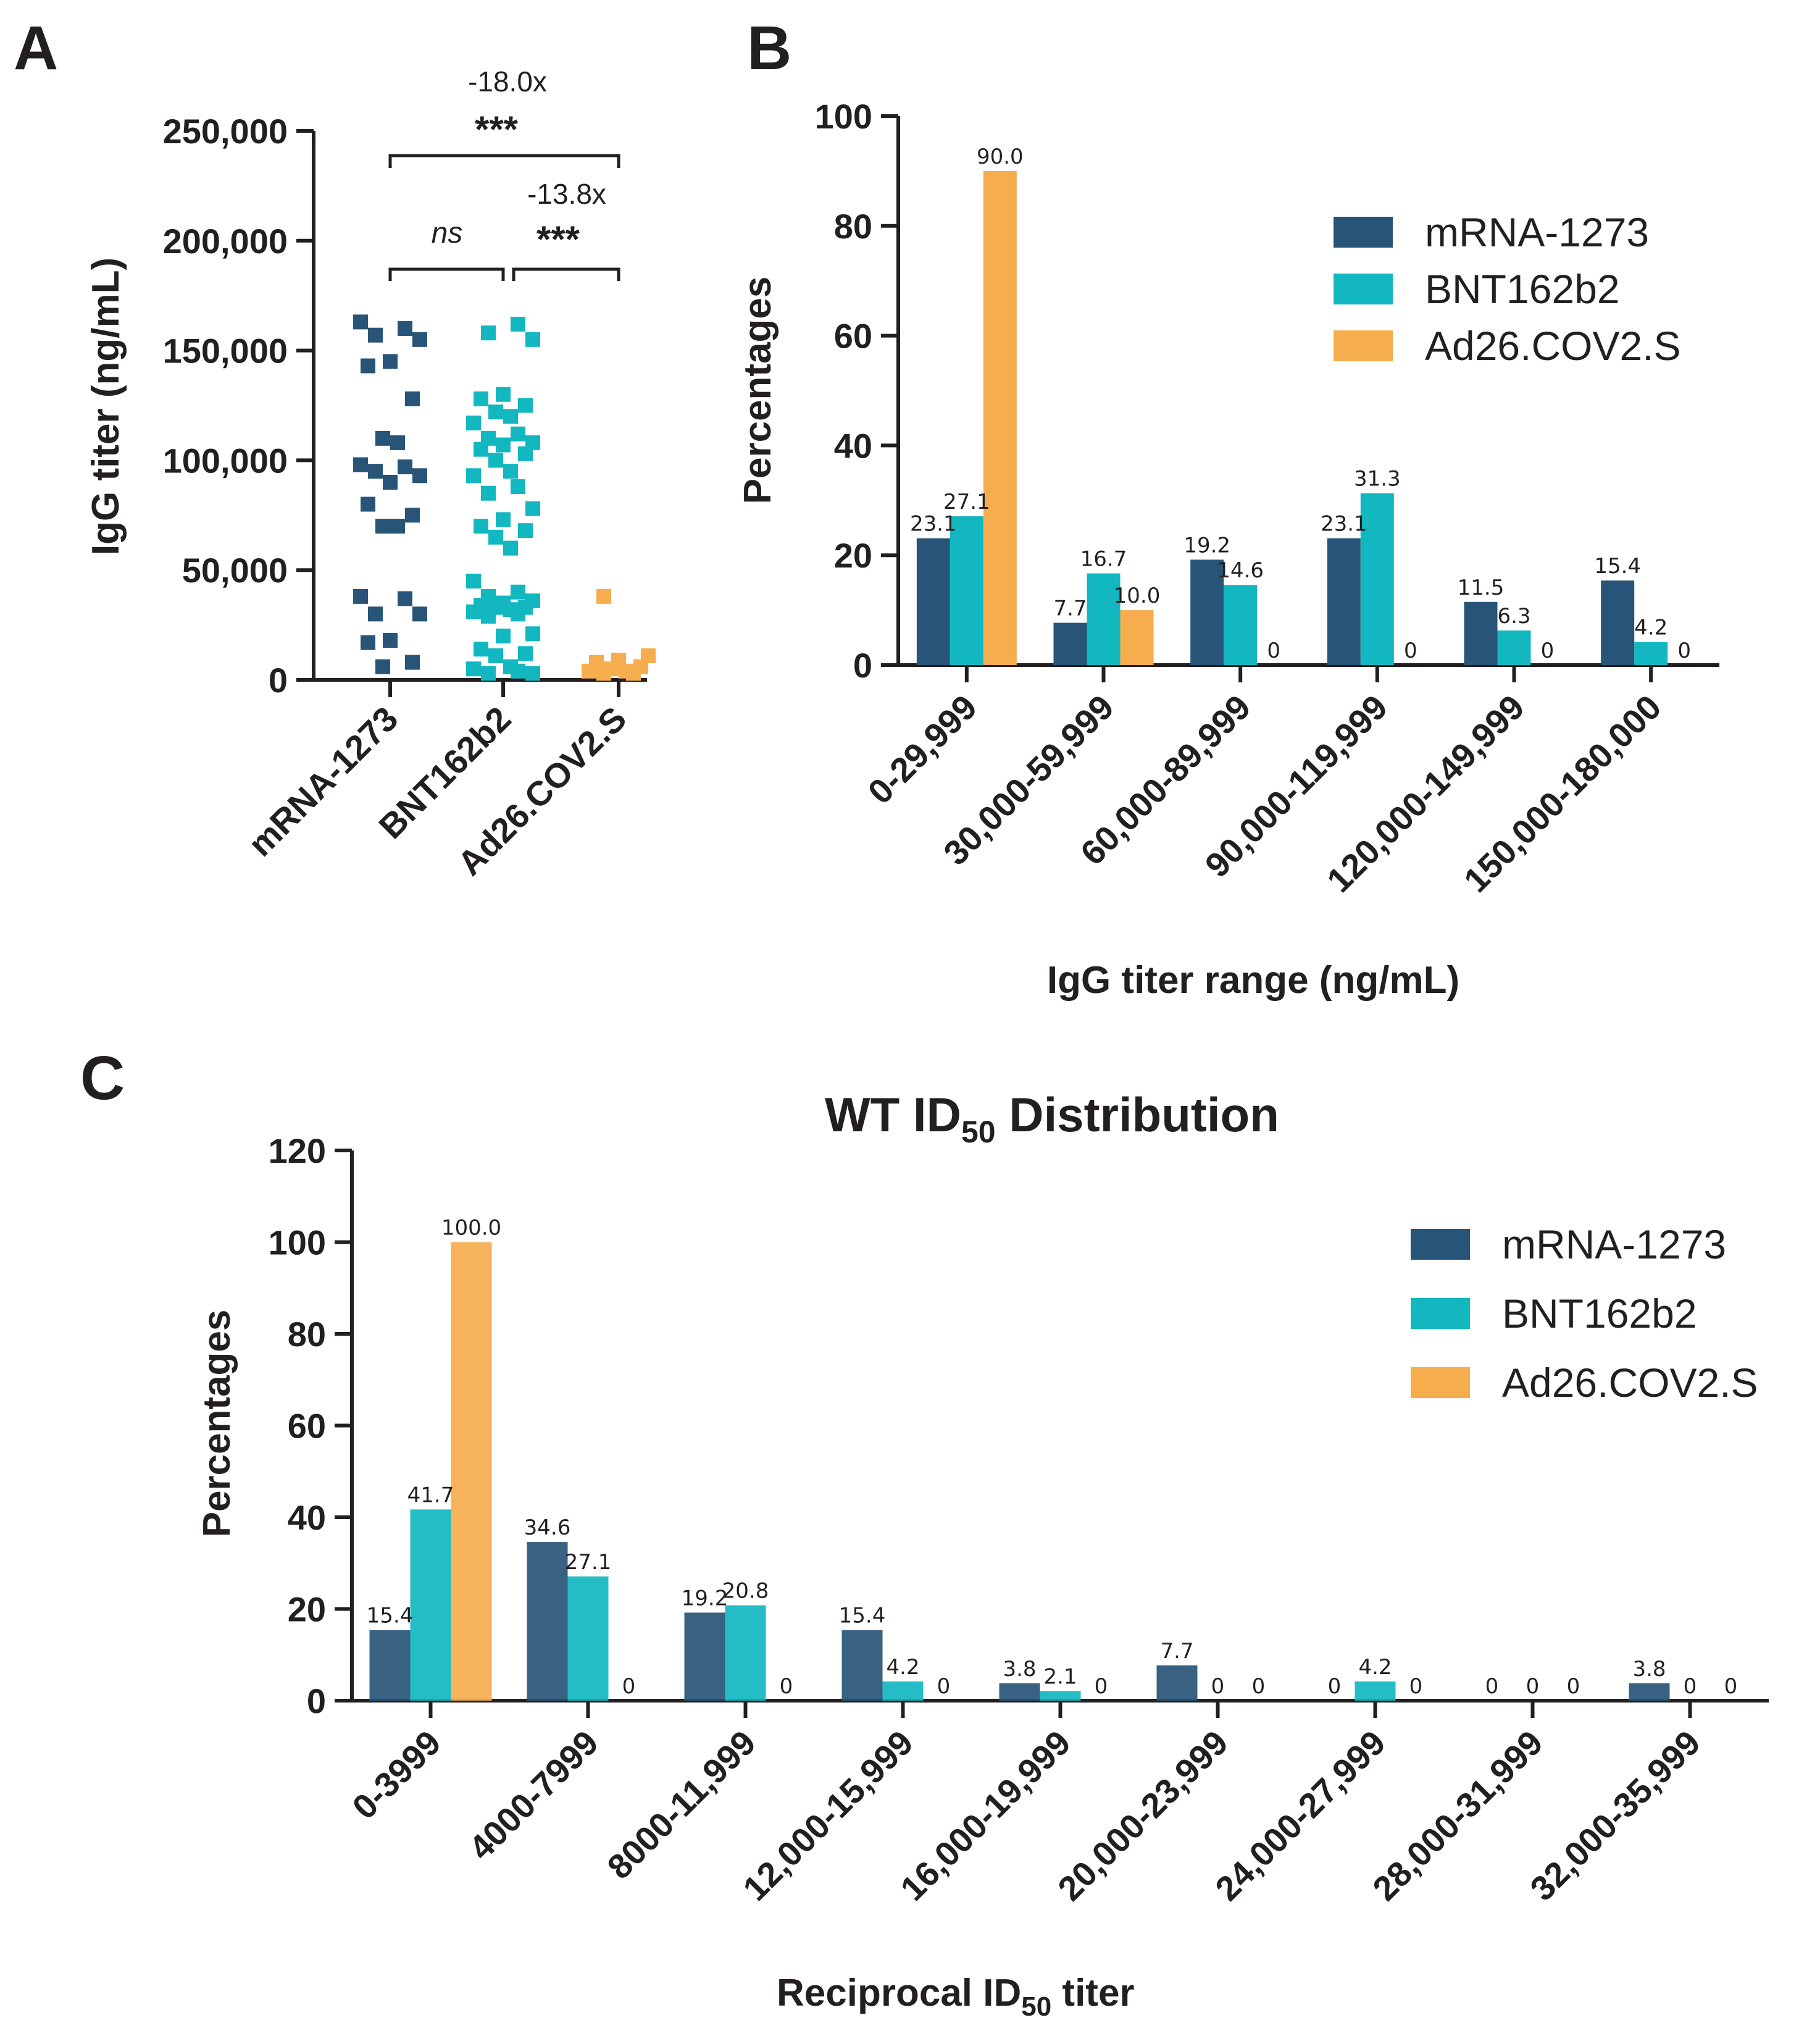 The image size is (1820, 2023). I want to click on bar-label-mrna-1273-16-000-19-999: 3.8, so click(1019, 1669).